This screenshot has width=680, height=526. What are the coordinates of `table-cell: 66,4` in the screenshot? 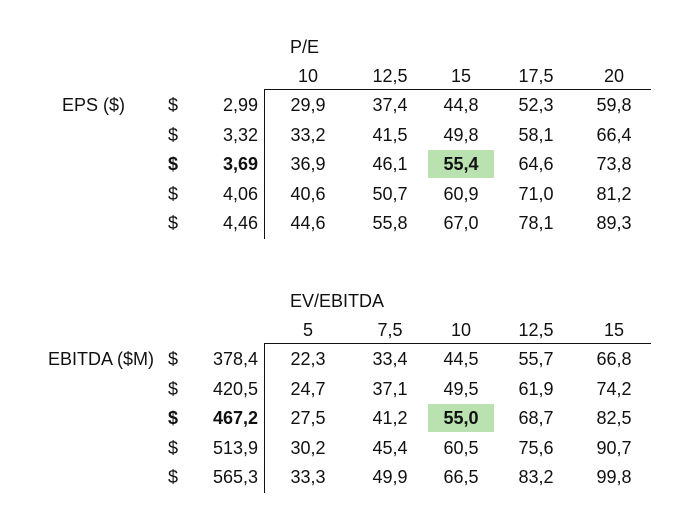 It's located at (614, 134).